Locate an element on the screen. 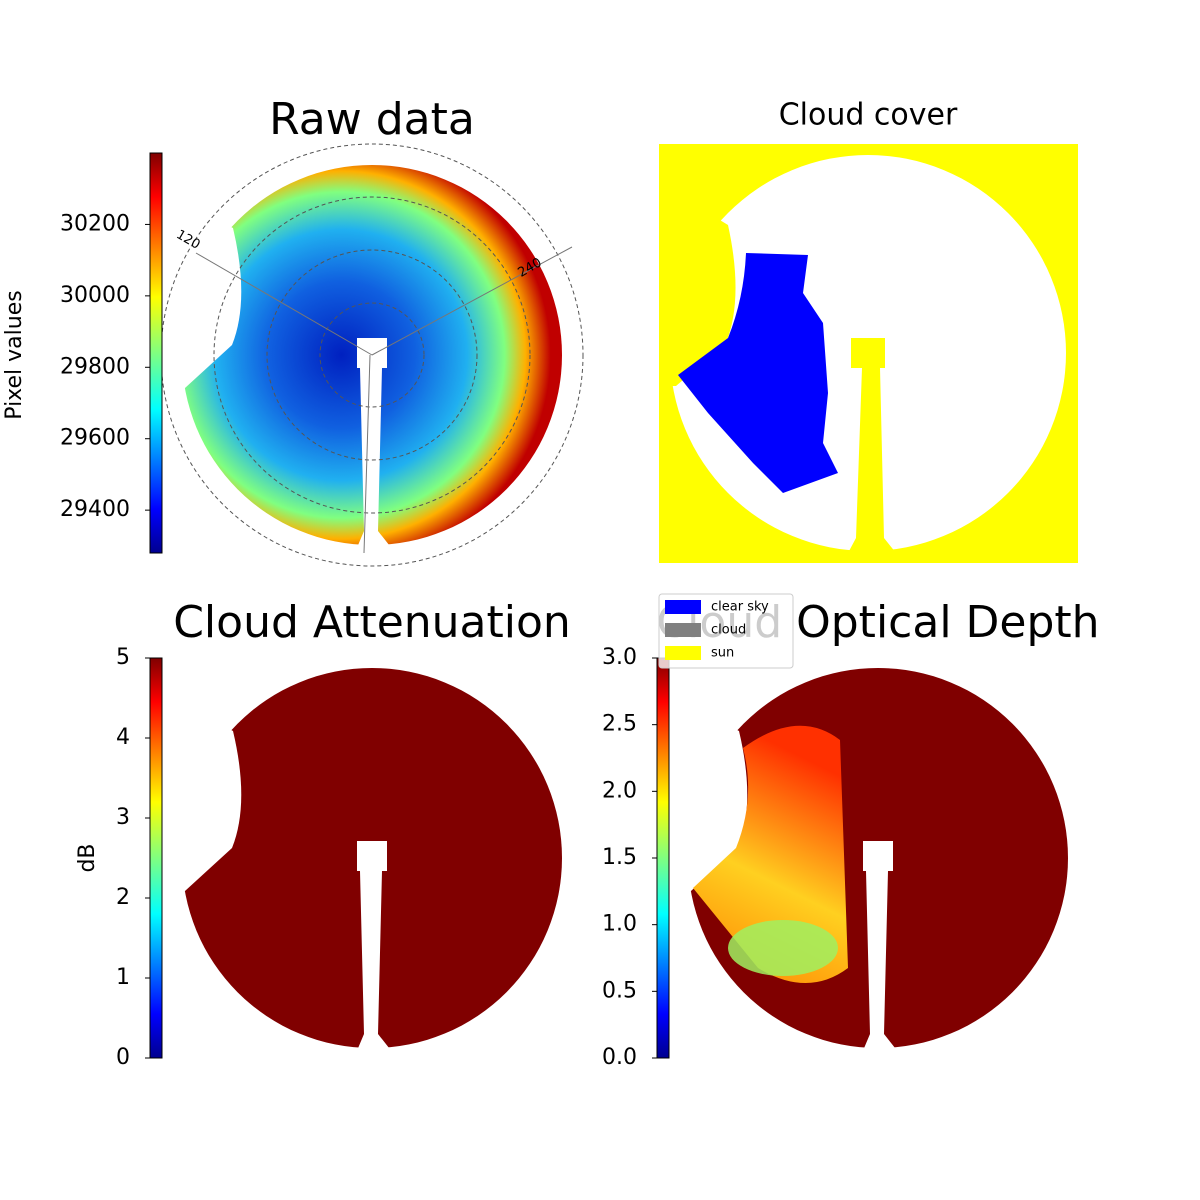 The width and height of the screenshot is (1200, 1200). tick-label: 0.5 is located at coordinates (619, 990).